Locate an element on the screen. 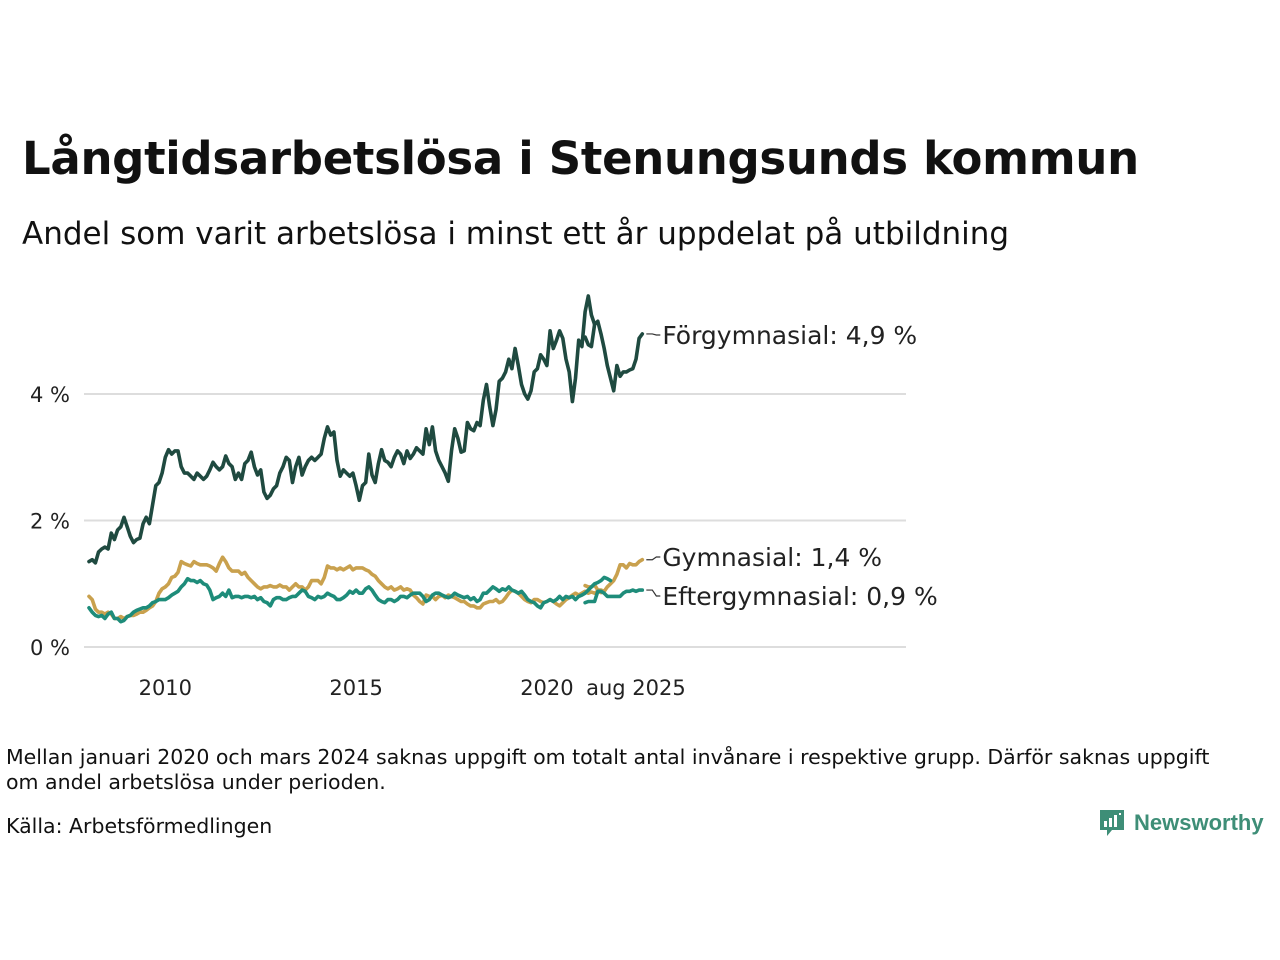  newsworthy-chart-icon is located at coordinates (1112, 823).